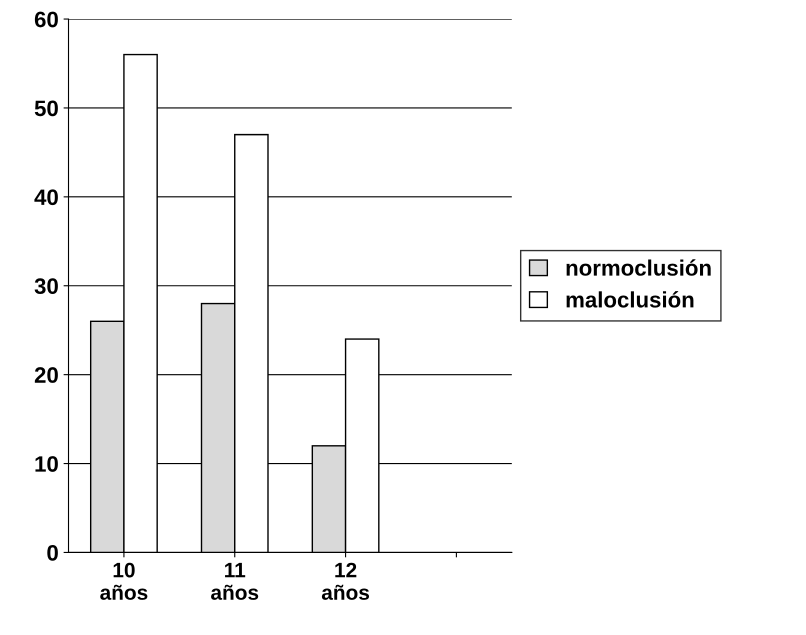  I want to click on y-tick-label: 40, so click(46, 197).